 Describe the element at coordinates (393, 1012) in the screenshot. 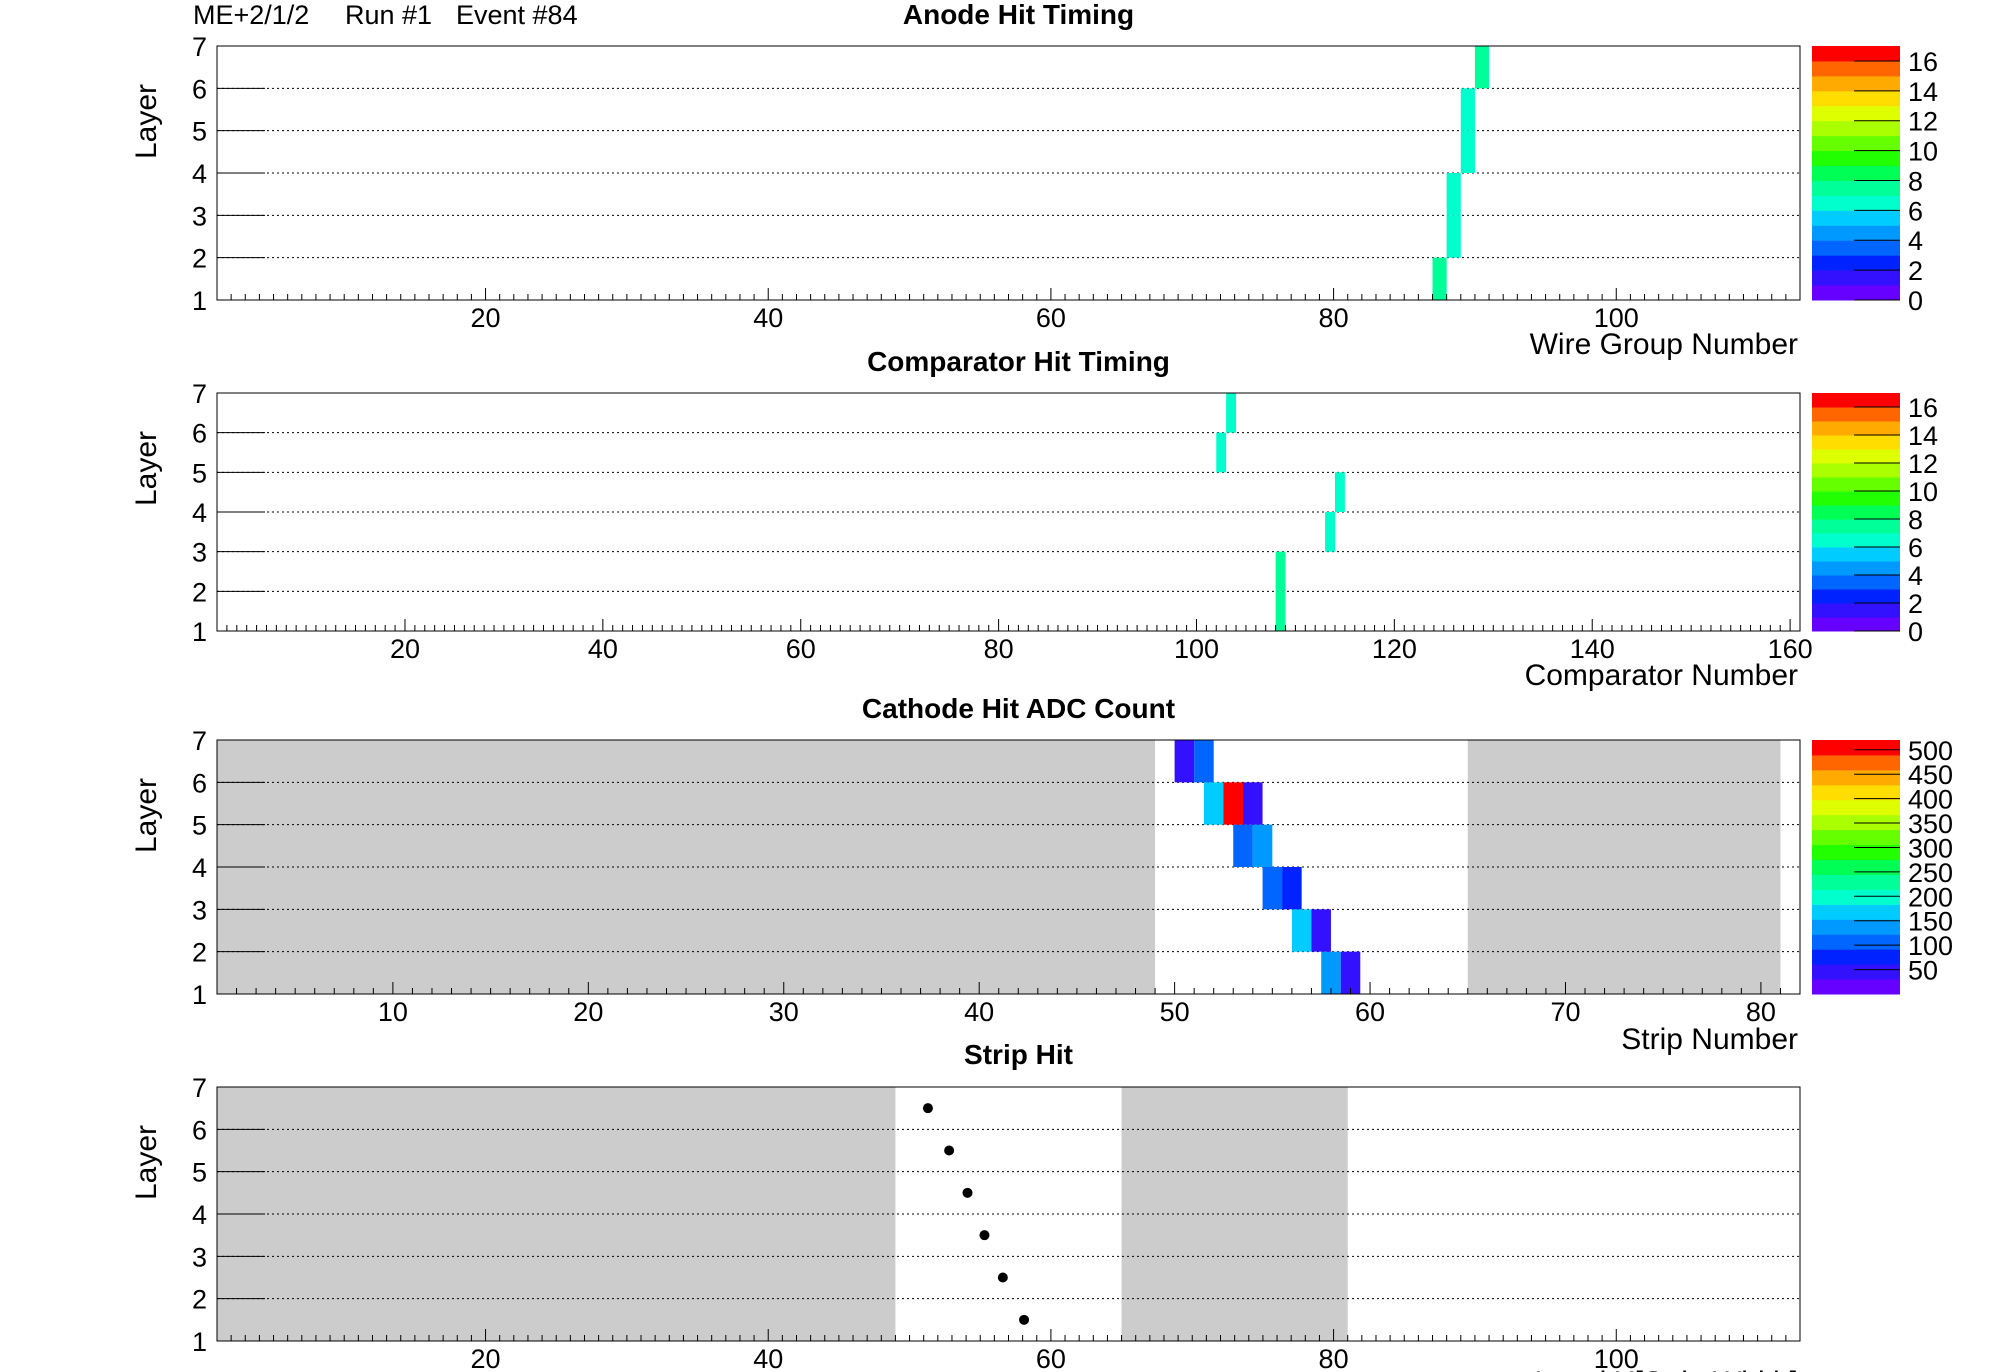

I see `x-tick-label: 10` at that location.